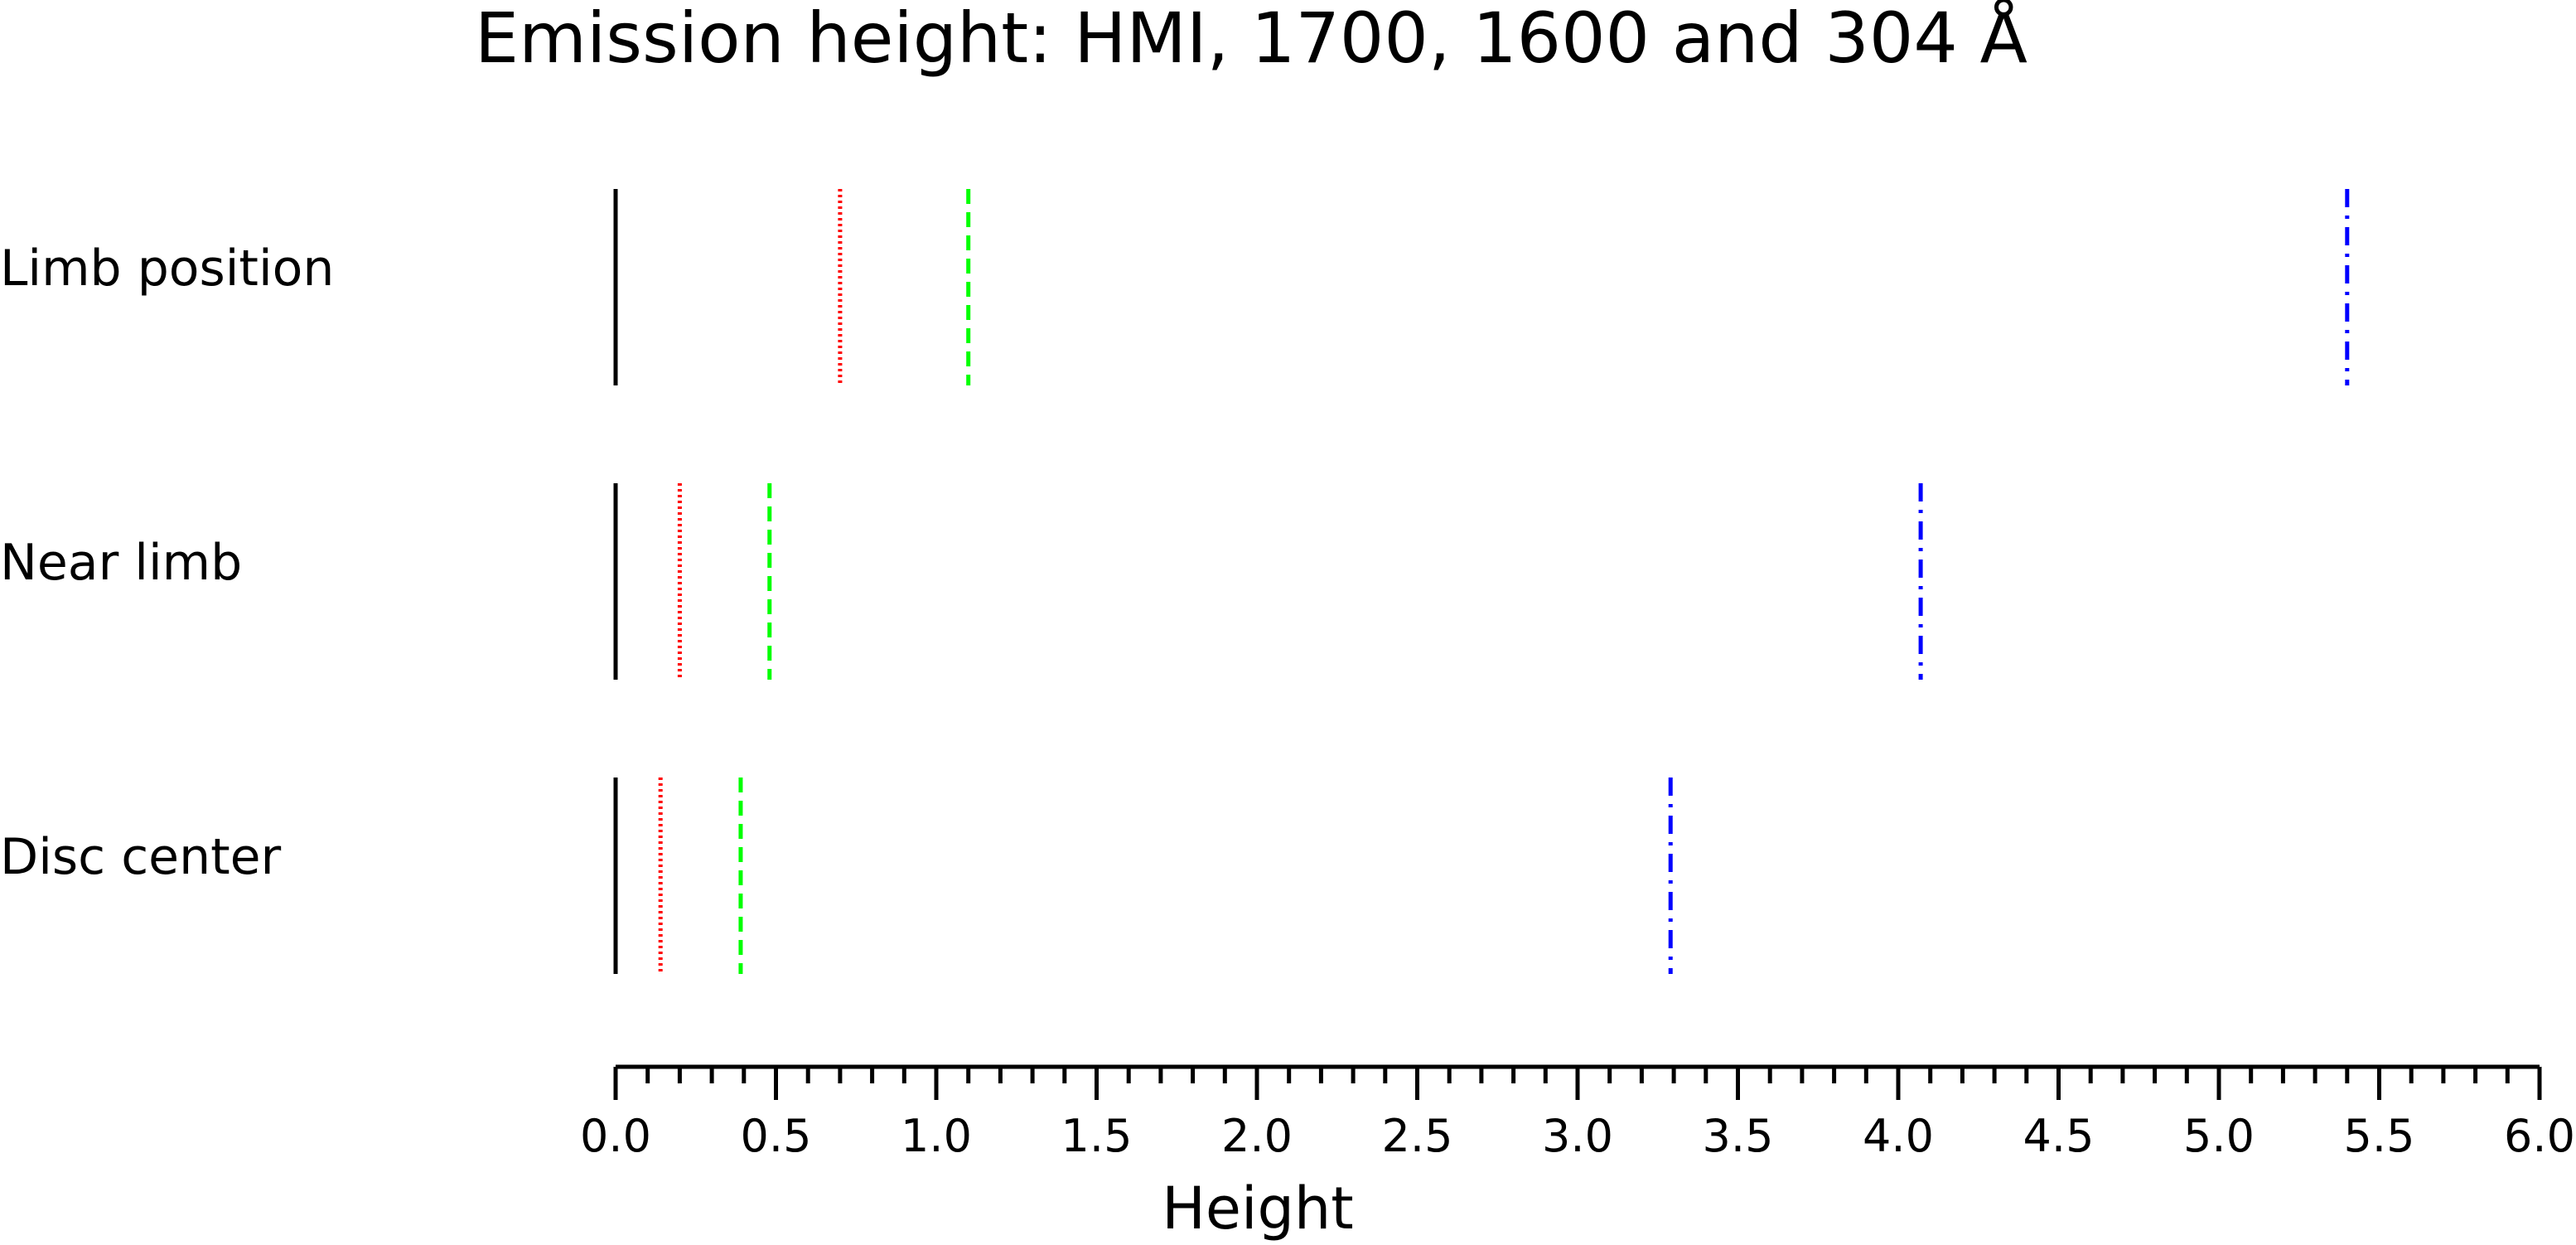  I want to click on x-tick-label: 1.0, so click(936, 1136).